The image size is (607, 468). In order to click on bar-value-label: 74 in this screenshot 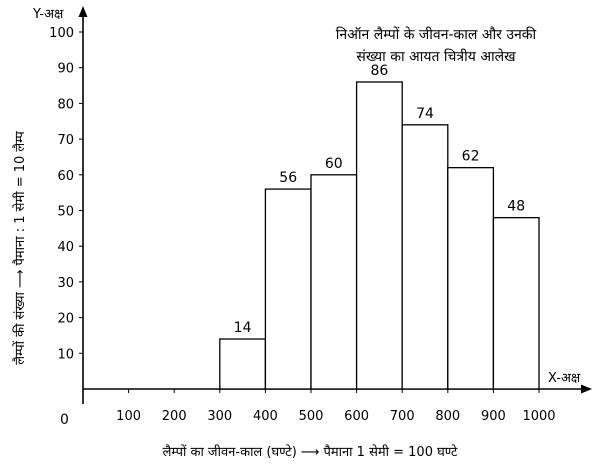, I will do `click(425, 114)`.